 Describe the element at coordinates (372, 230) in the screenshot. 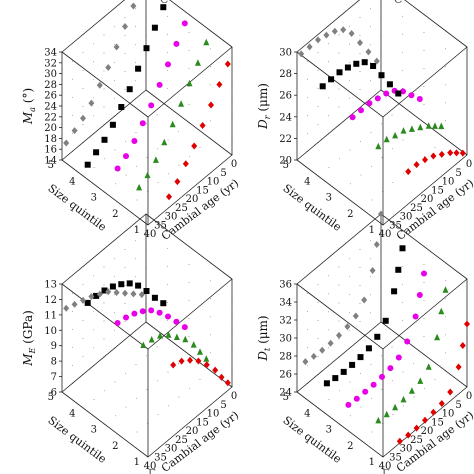

I see `size-tick-label: 1` at that location.